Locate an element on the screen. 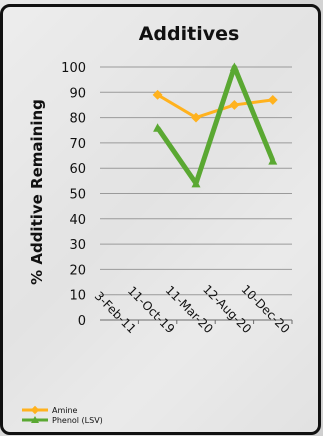 The width and height of the screenshot is (323, 436). y-tick-labels: 0 10 20 30 40 50 60 70 80 90 100 is located at coordinates (73, 195).